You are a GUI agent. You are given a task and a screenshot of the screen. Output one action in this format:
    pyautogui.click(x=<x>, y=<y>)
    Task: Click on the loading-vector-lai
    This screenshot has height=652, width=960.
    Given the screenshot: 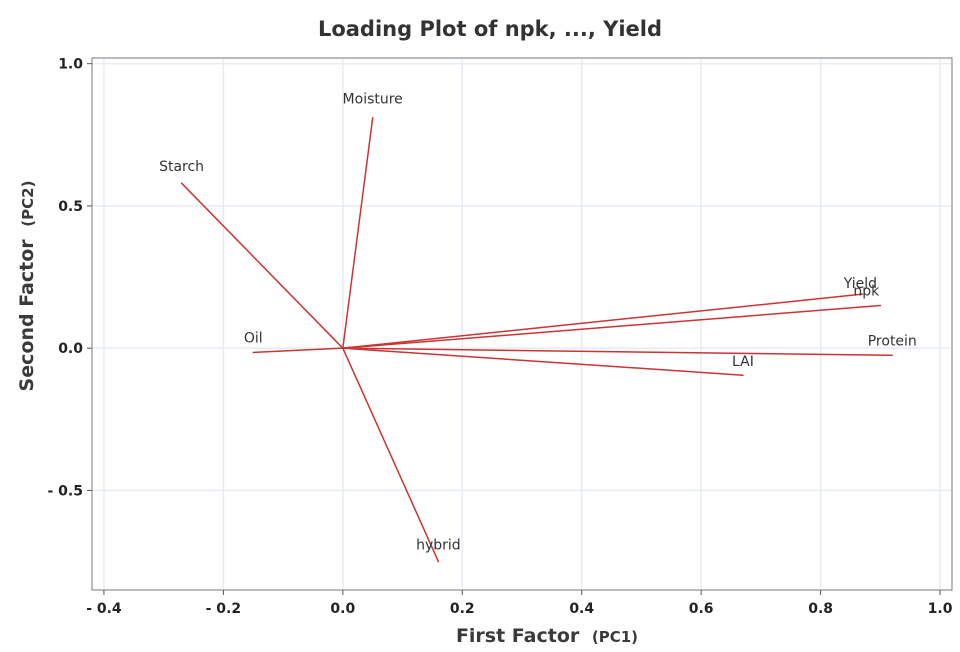 What is the action you would take?
    pyautogui.click(x=543, y=361)
    